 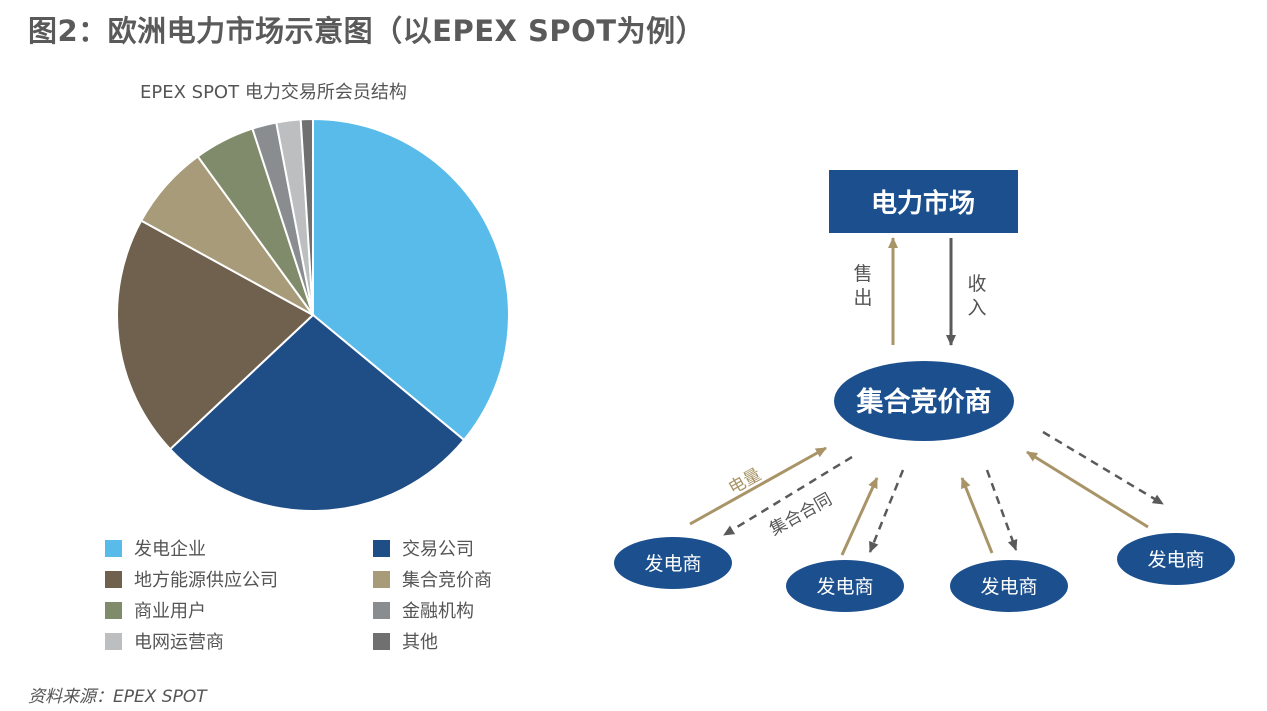 I want to click on legend-item: 交易公司, so click(x=423, y=548).